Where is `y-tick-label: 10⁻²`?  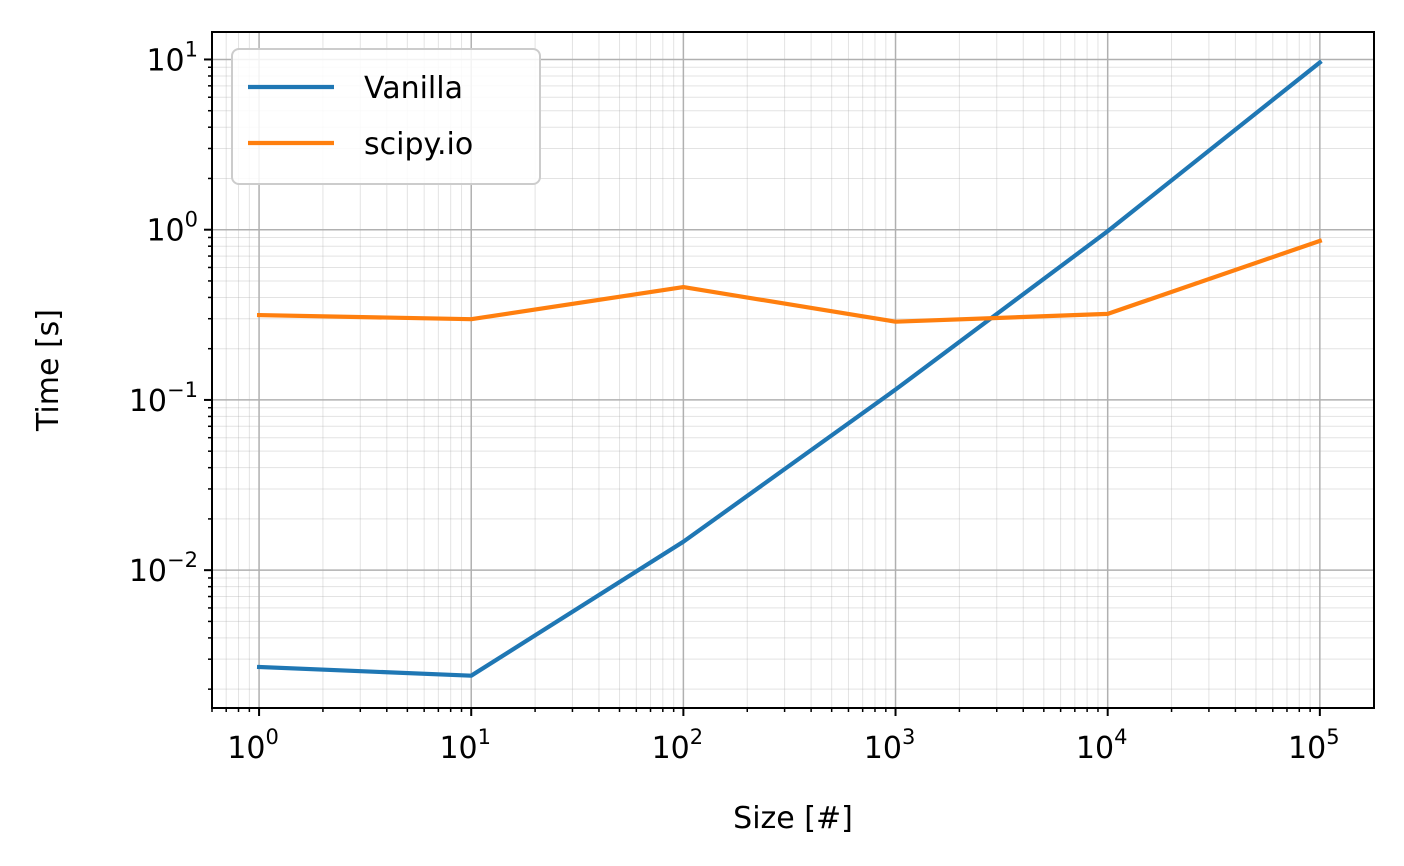
y-tick-label: 10⁻² is located at coordinates (163, 568).